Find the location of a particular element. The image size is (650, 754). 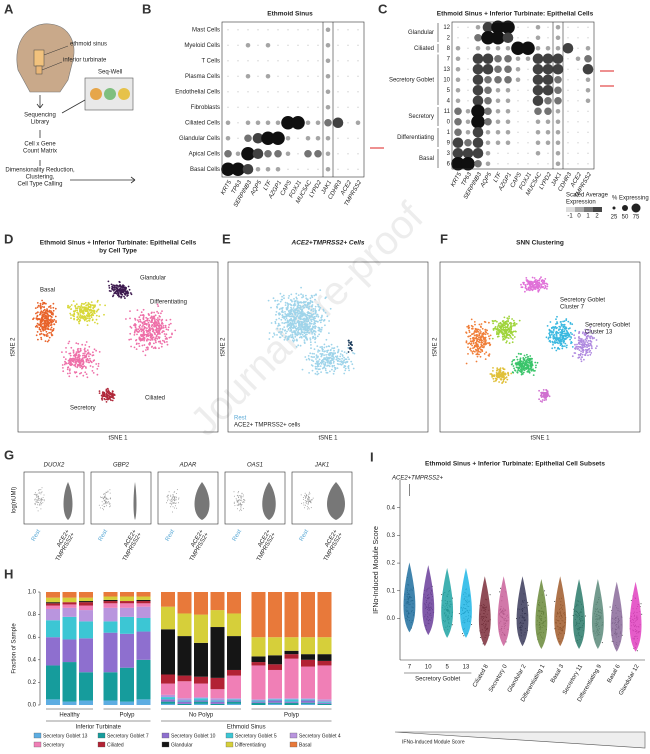

annotation: Cluster 13 is located at coordinates (599, 333).